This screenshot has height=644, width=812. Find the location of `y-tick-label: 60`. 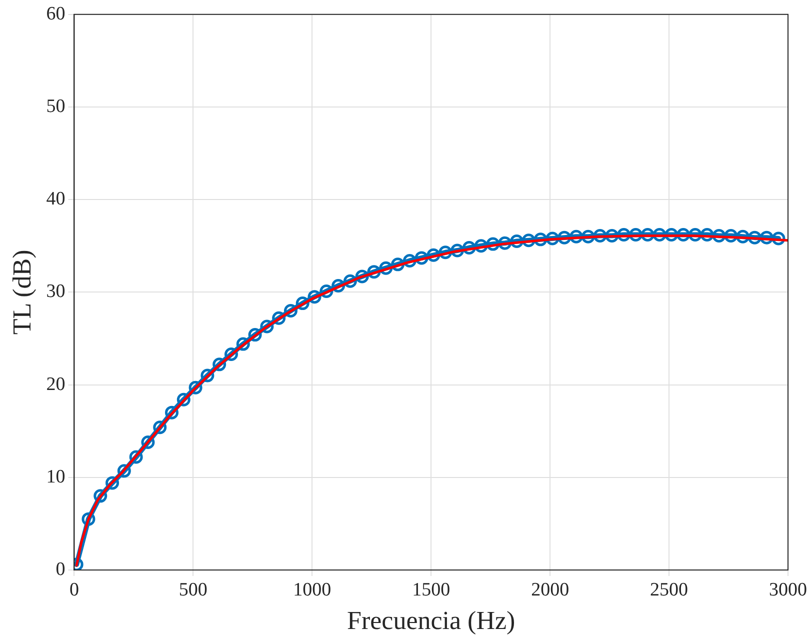

y-tick-label: 60 is located at coordinates (56, 13).